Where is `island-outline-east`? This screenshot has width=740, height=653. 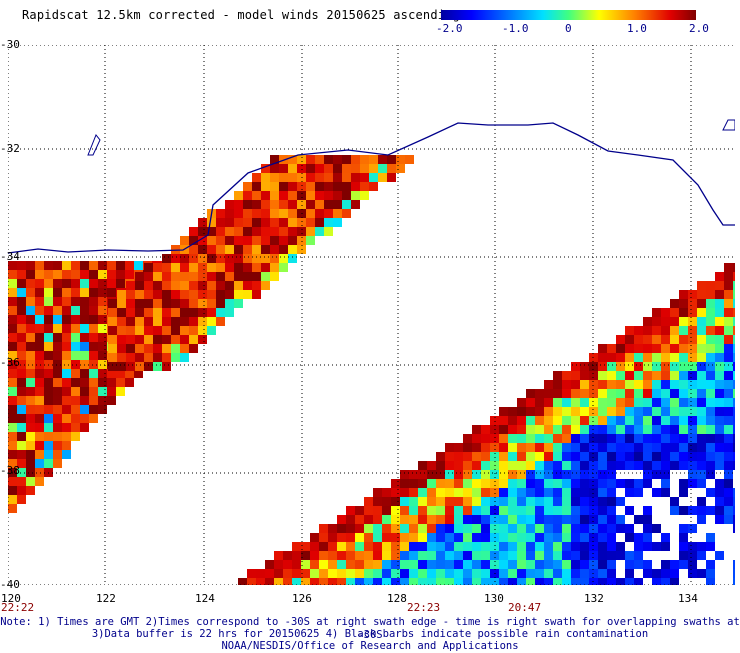
island-outline-east is located at coordinates (728, 125).